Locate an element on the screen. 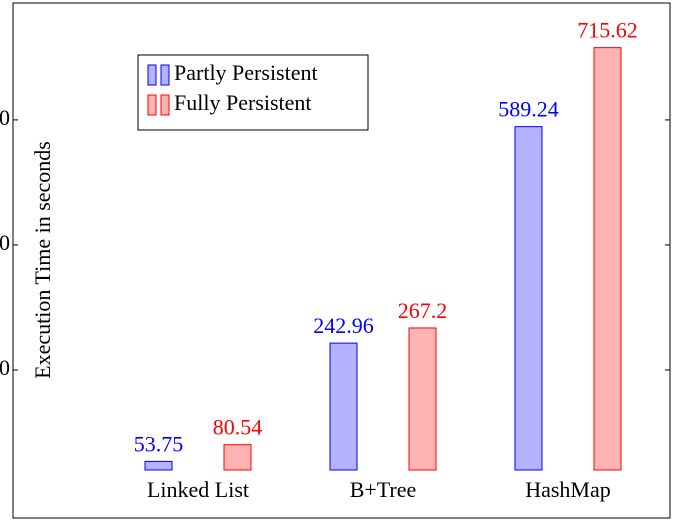  x-tick-label: B+Tree is located at coordinates (383, 489).